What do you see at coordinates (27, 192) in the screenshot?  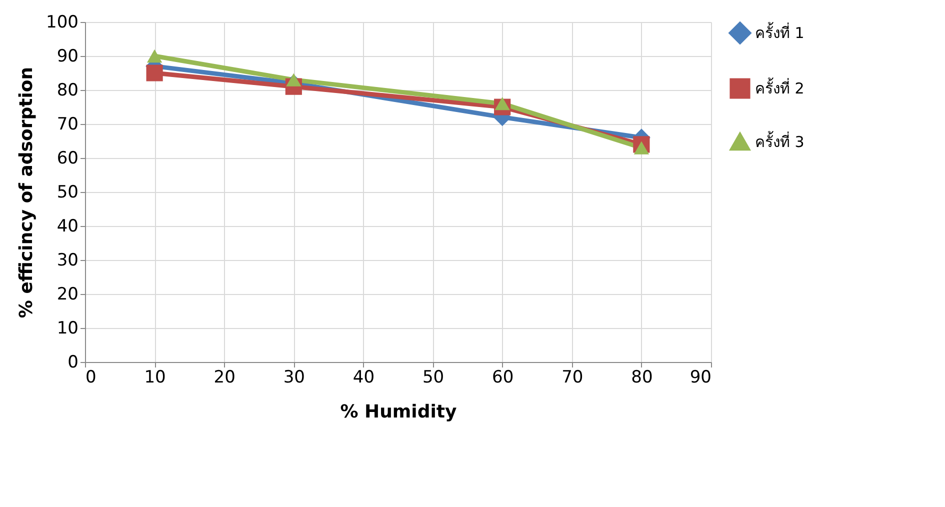 I see `y-axis-title: % efficincy of adsorption` at bounding box center [27, 192].